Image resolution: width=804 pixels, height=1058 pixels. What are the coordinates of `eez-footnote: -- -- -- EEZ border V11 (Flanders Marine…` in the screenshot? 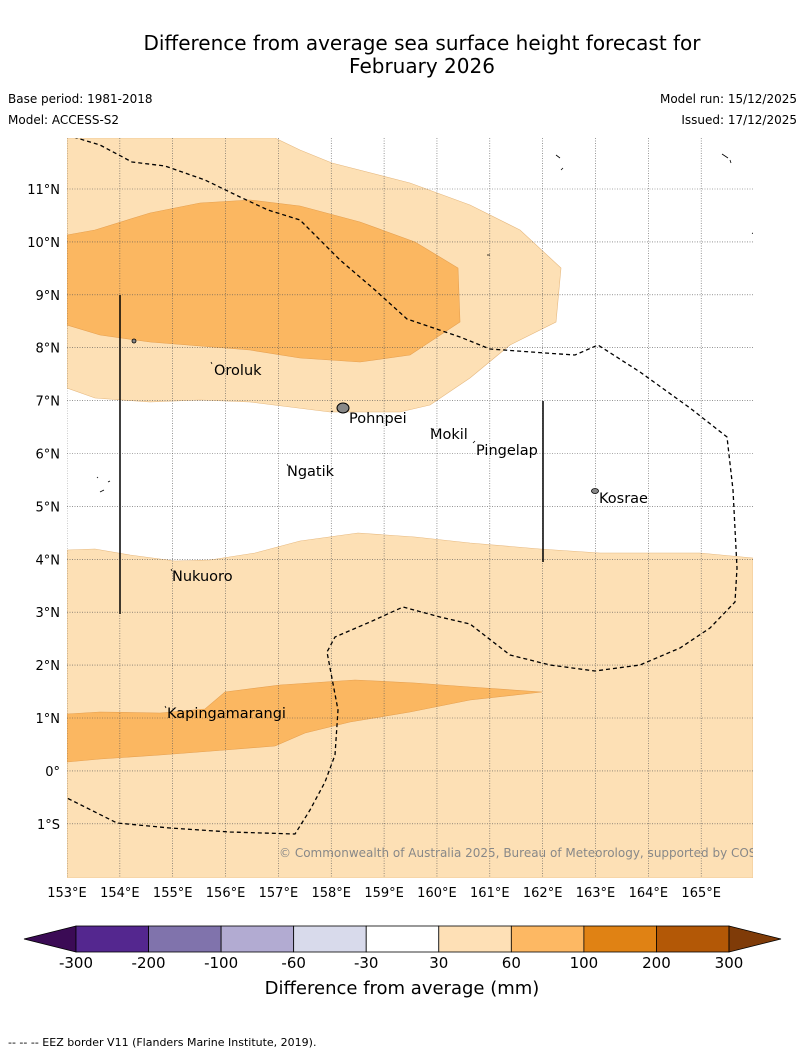 It's located at (162, 1042).